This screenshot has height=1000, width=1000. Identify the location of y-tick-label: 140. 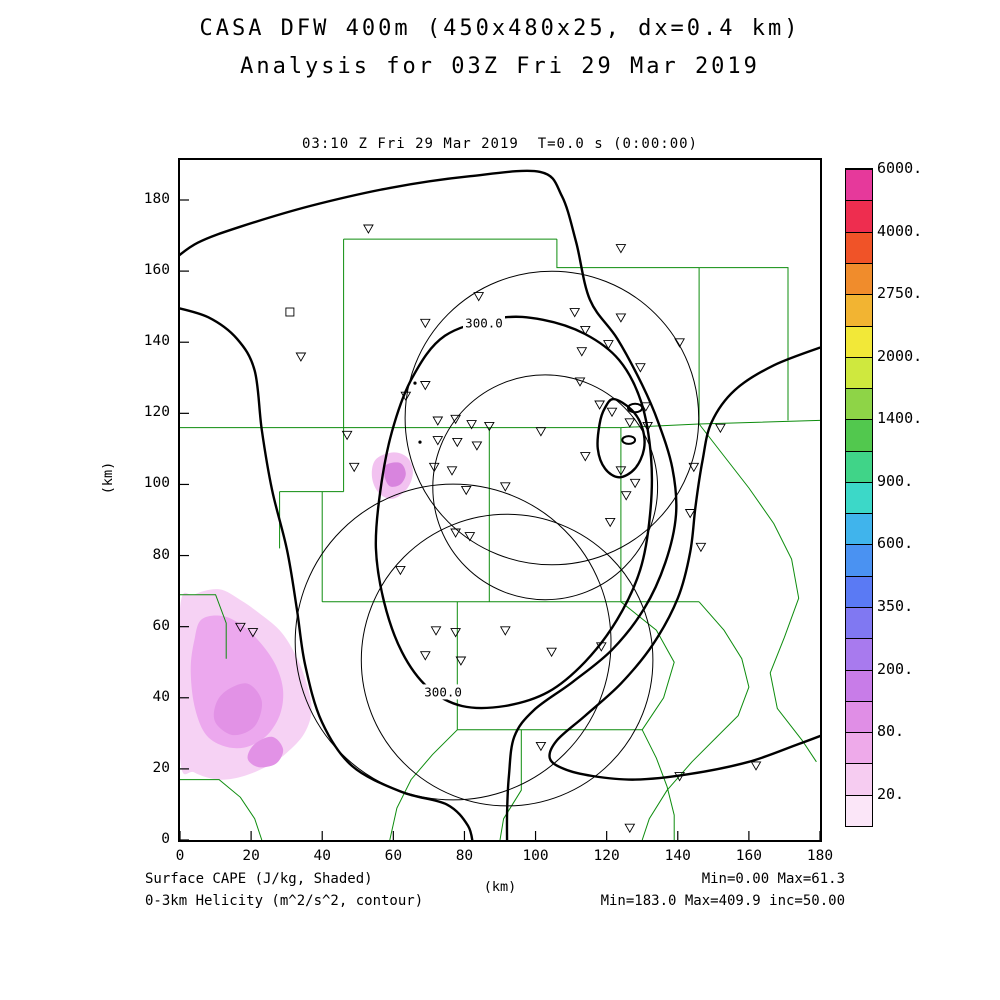
(156, 341).